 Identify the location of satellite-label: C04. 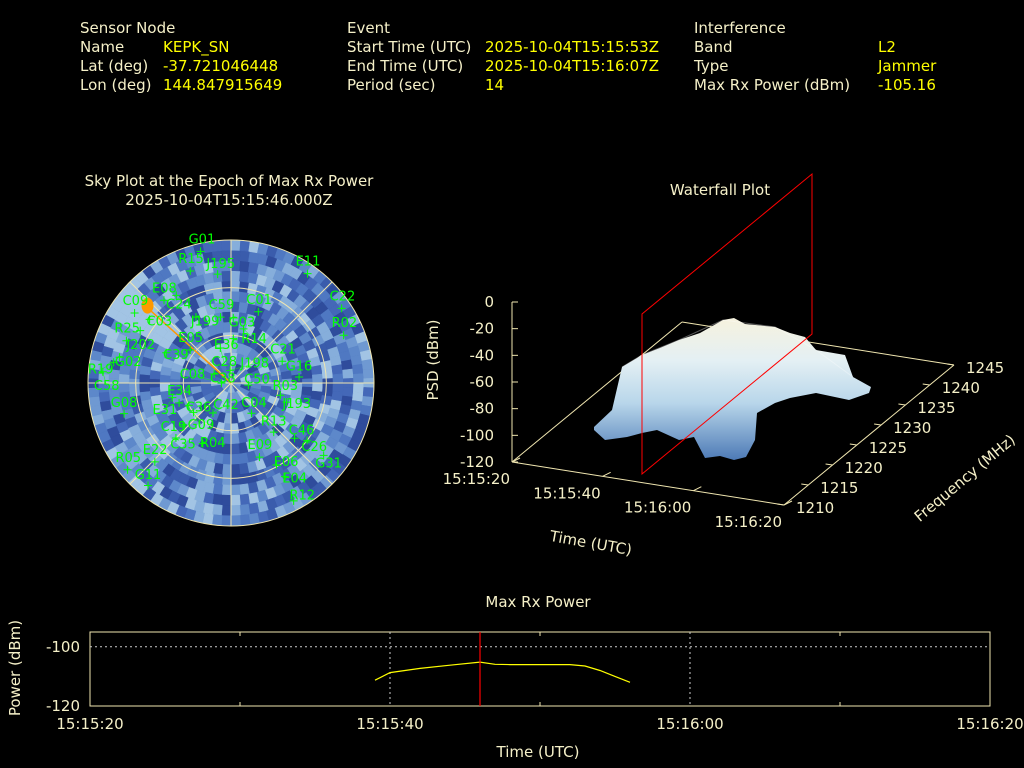
(254, 403).